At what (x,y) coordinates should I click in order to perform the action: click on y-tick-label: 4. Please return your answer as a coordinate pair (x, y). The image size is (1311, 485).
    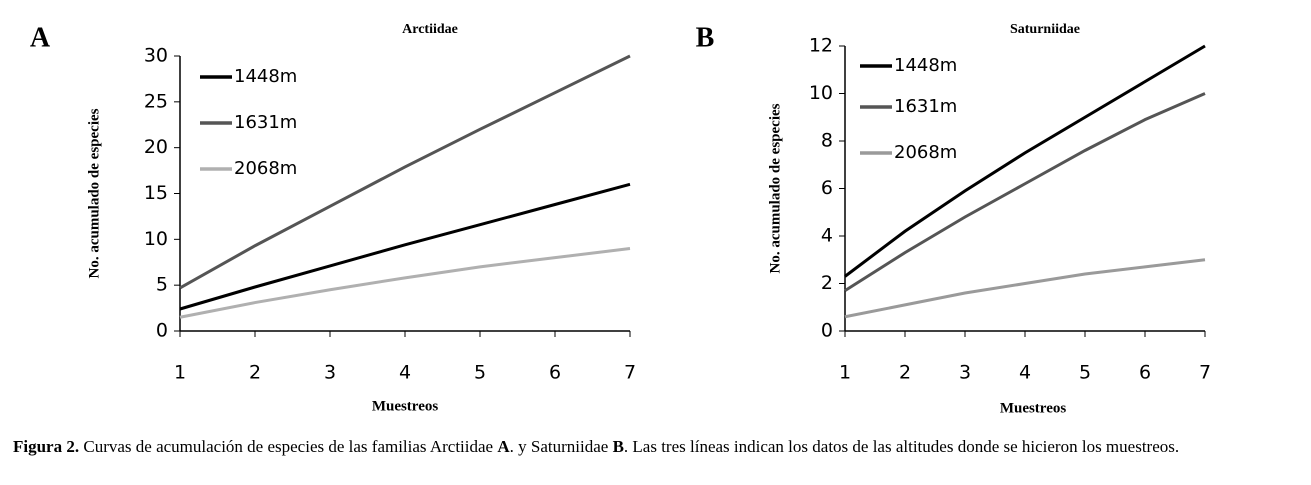
    Looking at the image, I should click on (827, 236).